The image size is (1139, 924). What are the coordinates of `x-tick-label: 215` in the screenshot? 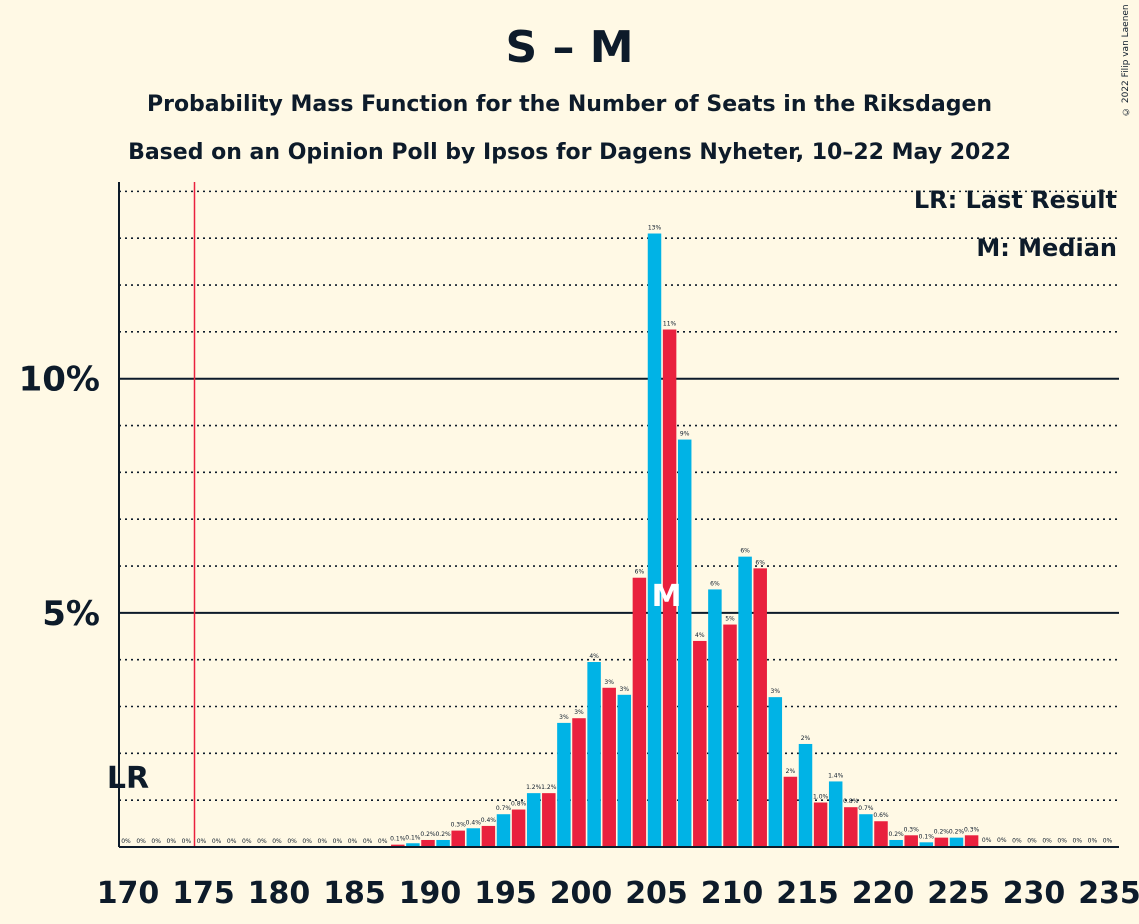 It's located at (807, 893).